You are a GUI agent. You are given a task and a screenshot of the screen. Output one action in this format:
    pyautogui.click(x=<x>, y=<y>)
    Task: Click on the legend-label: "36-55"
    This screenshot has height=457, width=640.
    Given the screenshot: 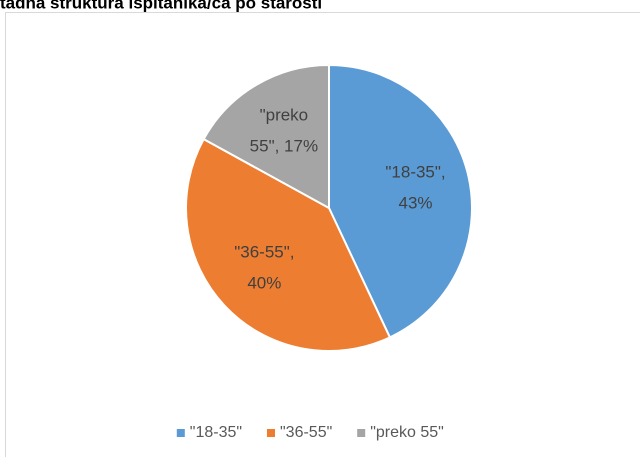 What is the action you would take?
    pyautogui.click(x=306, y=432)
    